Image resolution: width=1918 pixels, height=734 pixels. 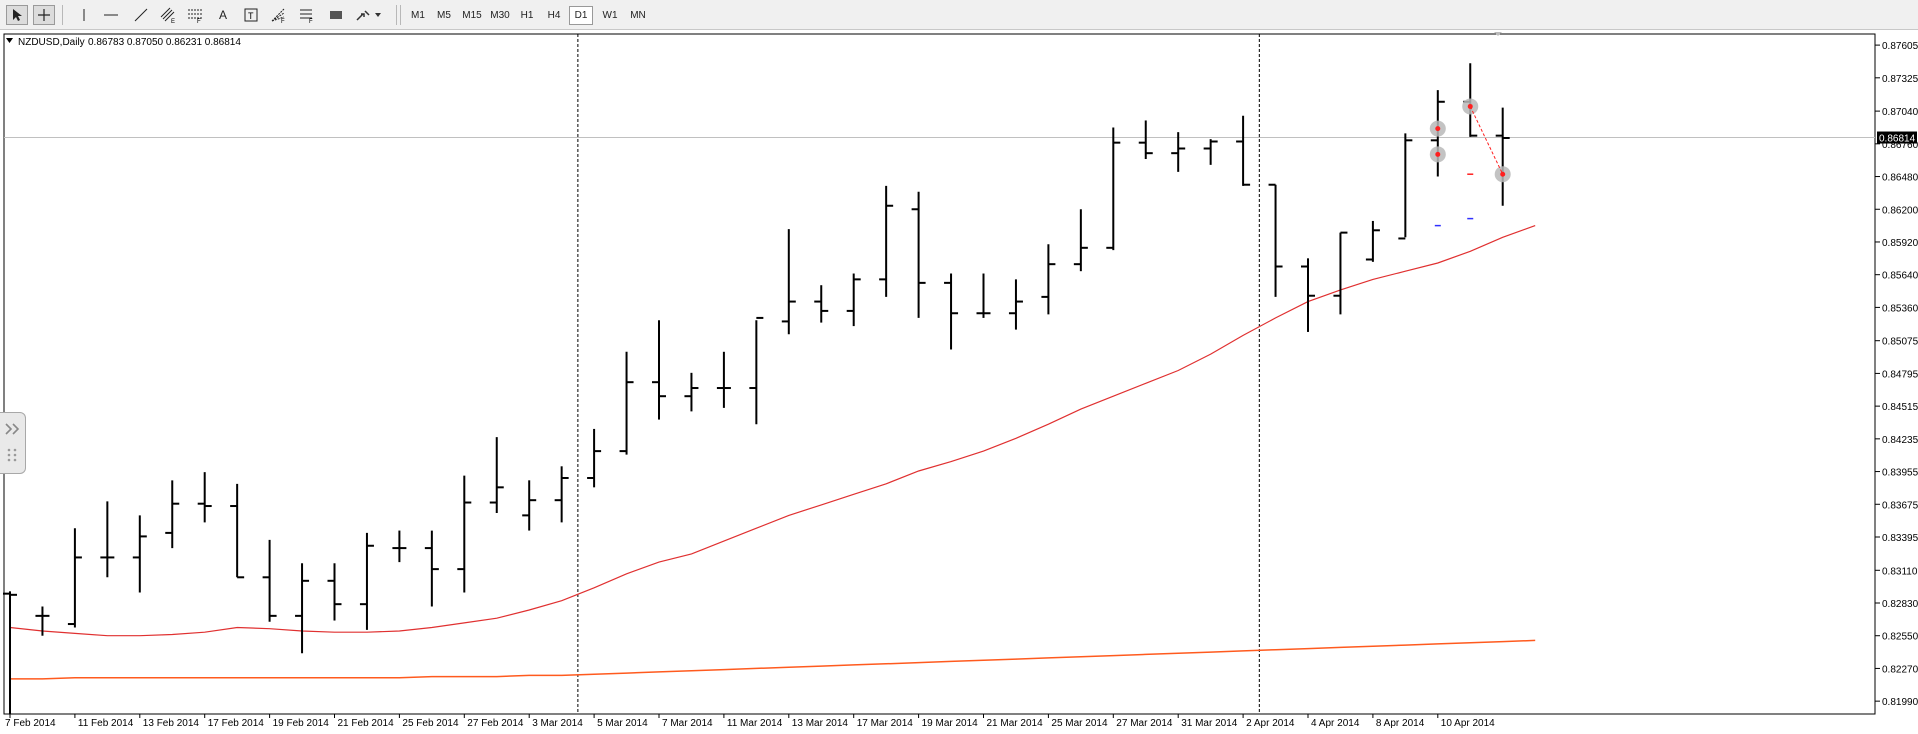 I want to click on timeframe-h1: H1, so click(x=527, y=15).